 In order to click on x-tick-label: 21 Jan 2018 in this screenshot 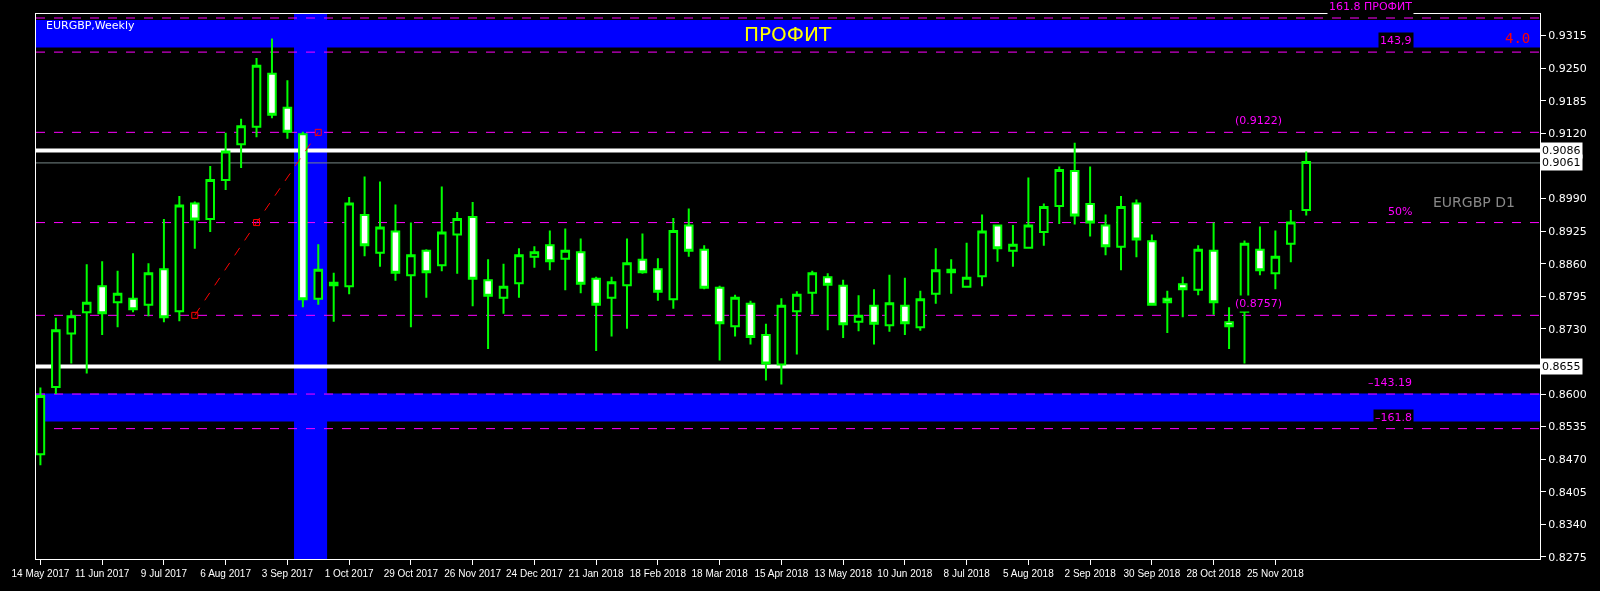, I will do `click(596, 573)`.